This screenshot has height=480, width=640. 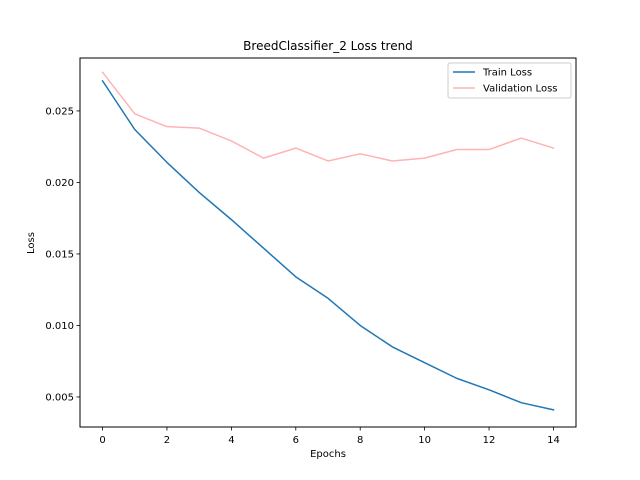 I want to click on y-tick-label: 0.010, so click(x=59, y=326).